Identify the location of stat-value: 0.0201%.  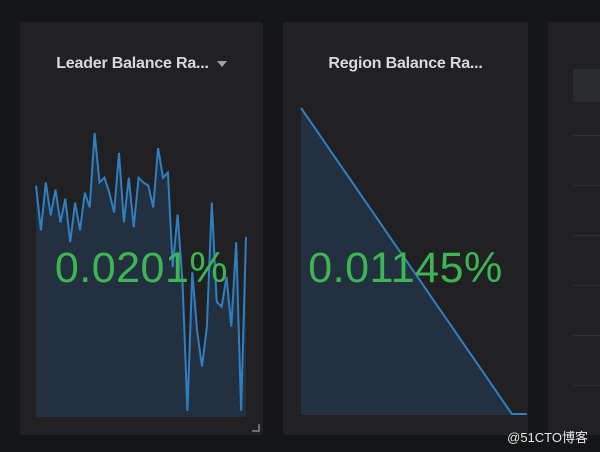
(141, 268).